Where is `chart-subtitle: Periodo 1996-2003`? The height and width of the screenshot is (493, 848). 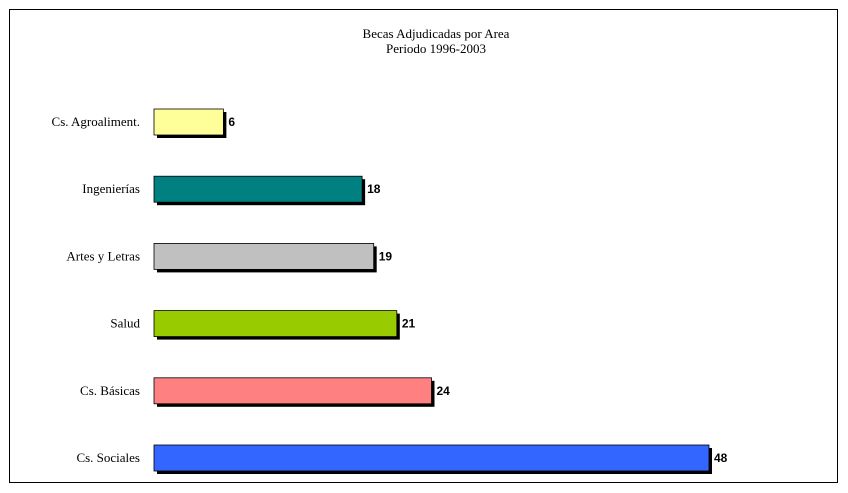 chart-subtitle: Periodo 1996-2003 is located at coordinates (436, 48).